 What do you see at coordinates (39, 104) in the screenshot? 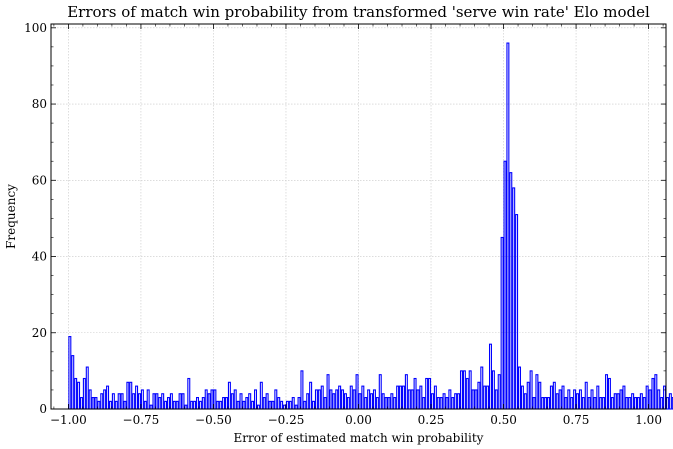
I see `y-tick-label: 80` at bounding box center [39, 104].